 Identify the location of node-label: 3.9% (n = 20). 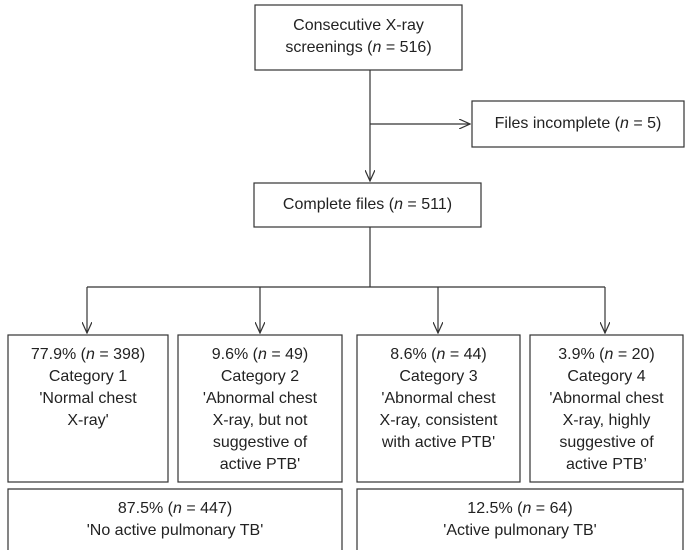
(606, 354).